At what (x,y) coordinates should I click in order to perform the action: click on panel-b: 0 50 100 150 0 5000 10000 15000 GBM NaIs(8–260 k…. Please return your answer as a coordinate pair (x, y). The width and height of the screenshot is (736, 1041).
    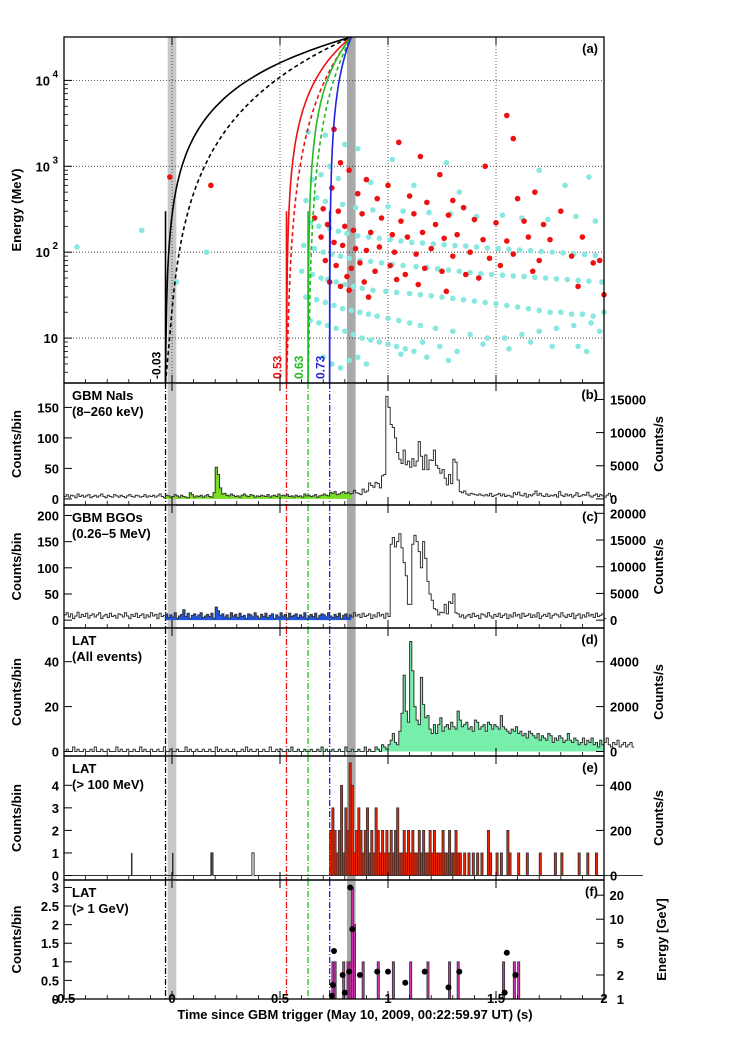
    Looking at the image, I should click on (337, 444).